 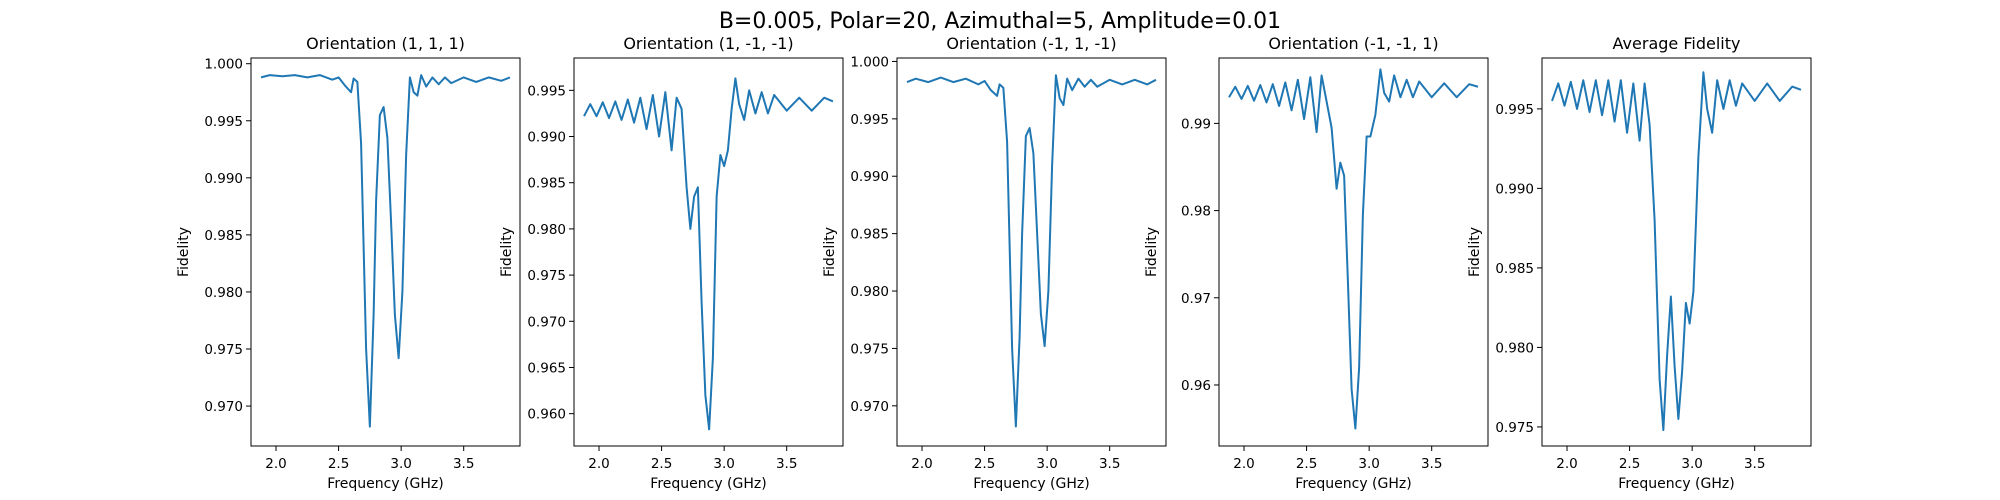 What do you see at coordinates (546, 415) in the screenshot?
I see `y-tick-label: 0.960` at bounding box center [546, 415].